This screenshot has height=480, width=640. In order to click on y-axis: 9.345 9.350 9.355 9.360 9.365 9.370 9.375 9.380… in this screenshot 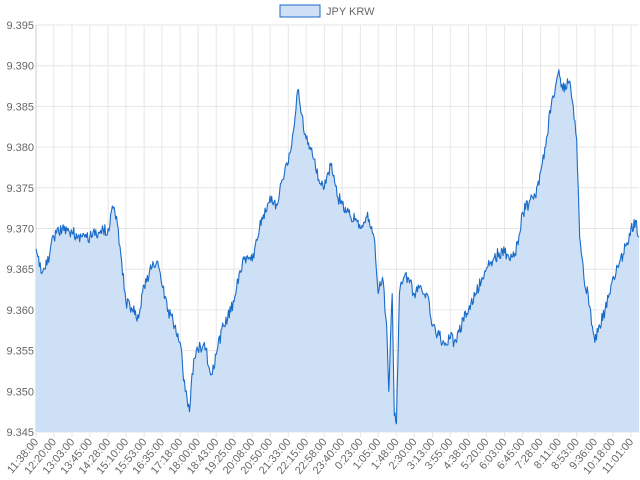, I will do `click(20, 229)`.